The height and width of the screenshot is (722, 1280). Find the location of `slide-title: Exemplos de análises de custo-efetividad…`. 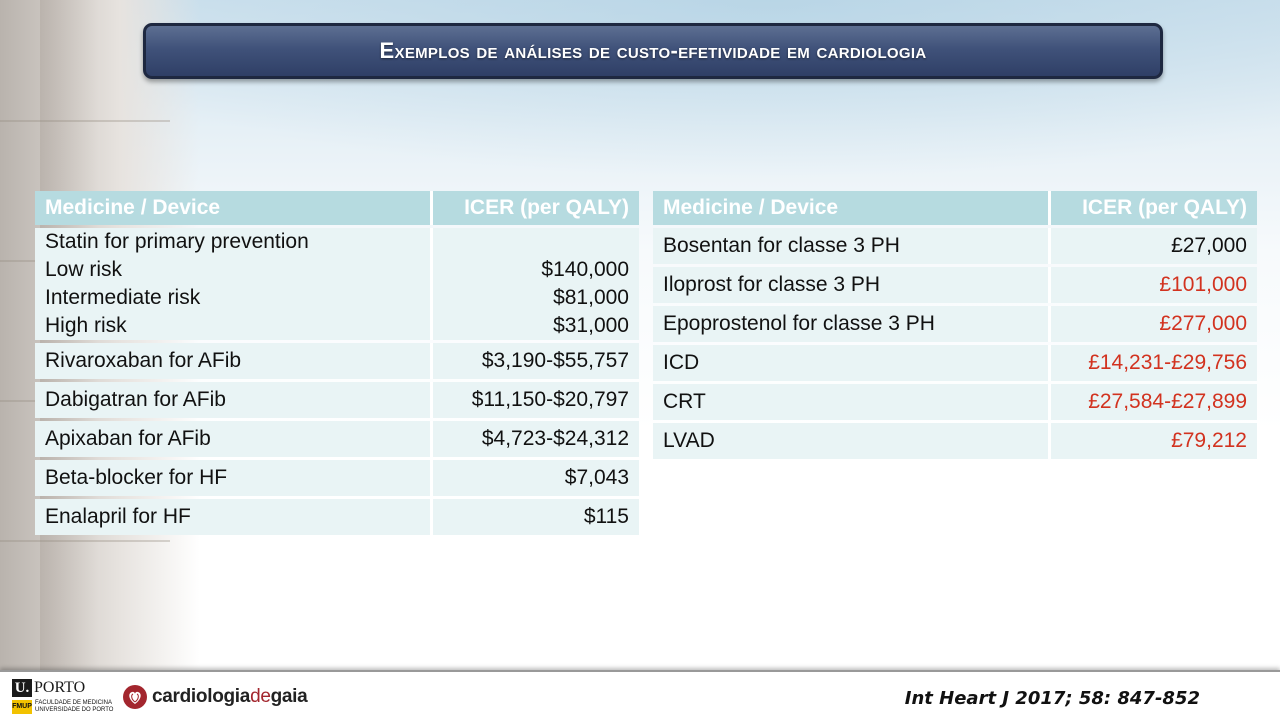

slide-title: Exemplos de análises de custo-efetividad… is located at coordinates (653, 50).